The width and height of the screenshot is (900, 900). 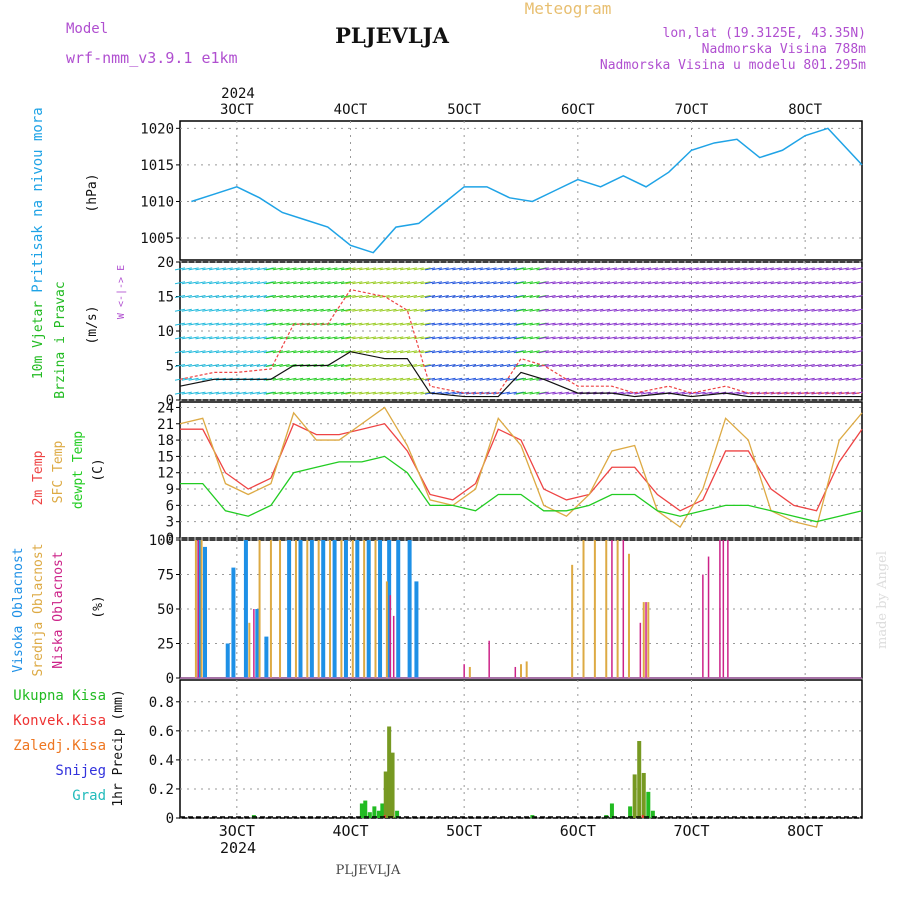 What do you see at coordinates (165, 576) in the screenshot?
I see `y-tick-label: 75` at bounding box center [165, 576].